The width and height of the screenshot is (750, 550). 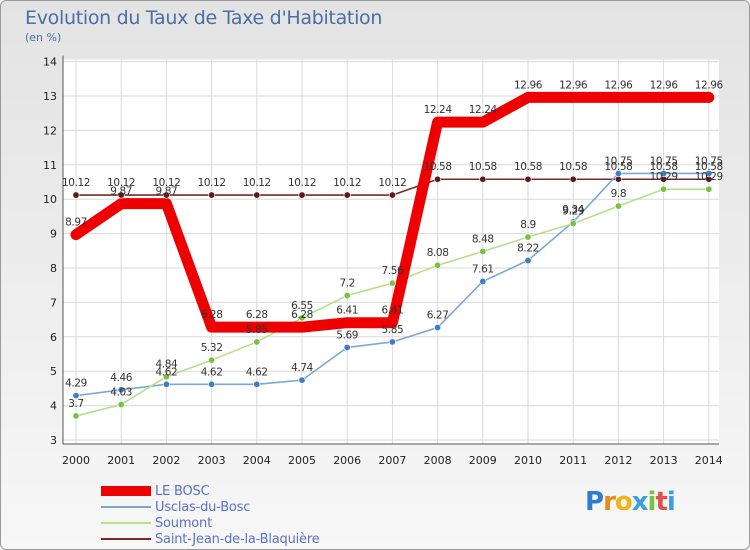 I want to click on data-label: 4.74, so click(x=302, y=368).